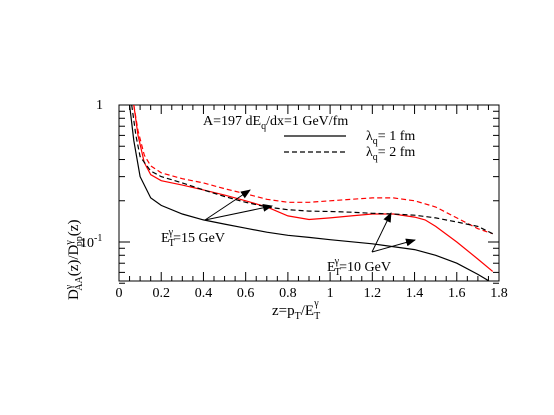  What do you see at coordinates (310, 221) in the screenshot?
I see `annotation-arrows` at bounding box center [310, 221].